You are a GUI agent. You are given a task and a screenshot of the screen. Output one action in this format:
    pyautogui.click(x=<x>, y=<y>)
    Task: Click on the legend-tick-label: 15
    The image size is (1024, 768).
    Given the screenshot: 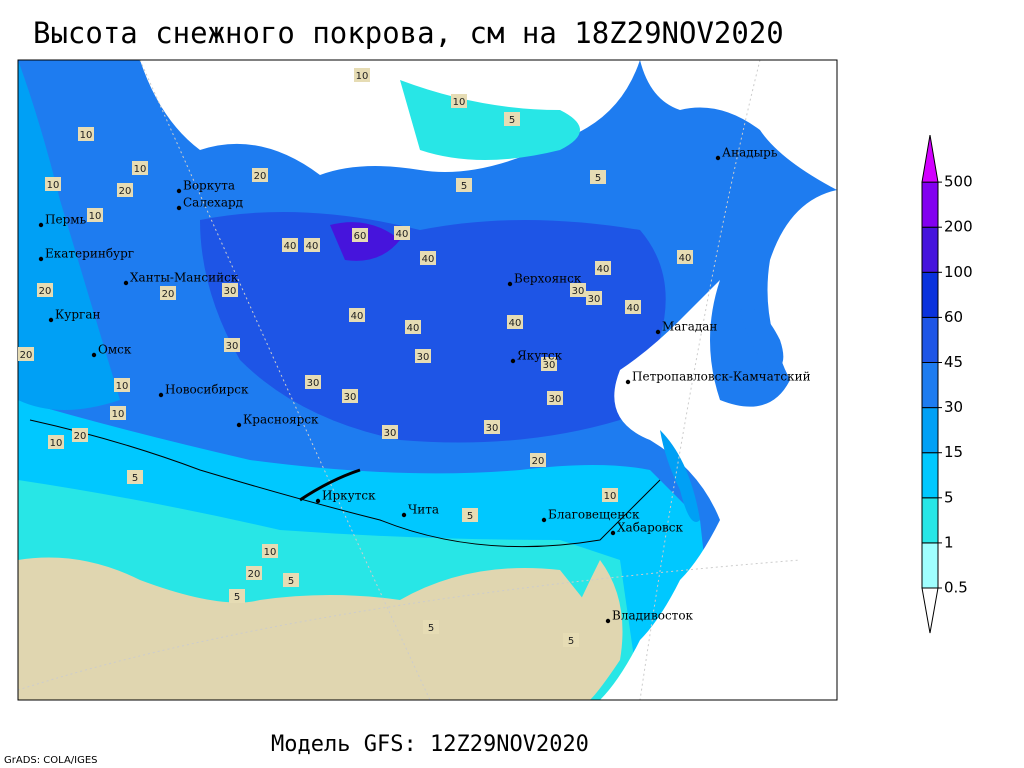 What is the action you would take?
    pyautogui.click(x=953, y=452)
    